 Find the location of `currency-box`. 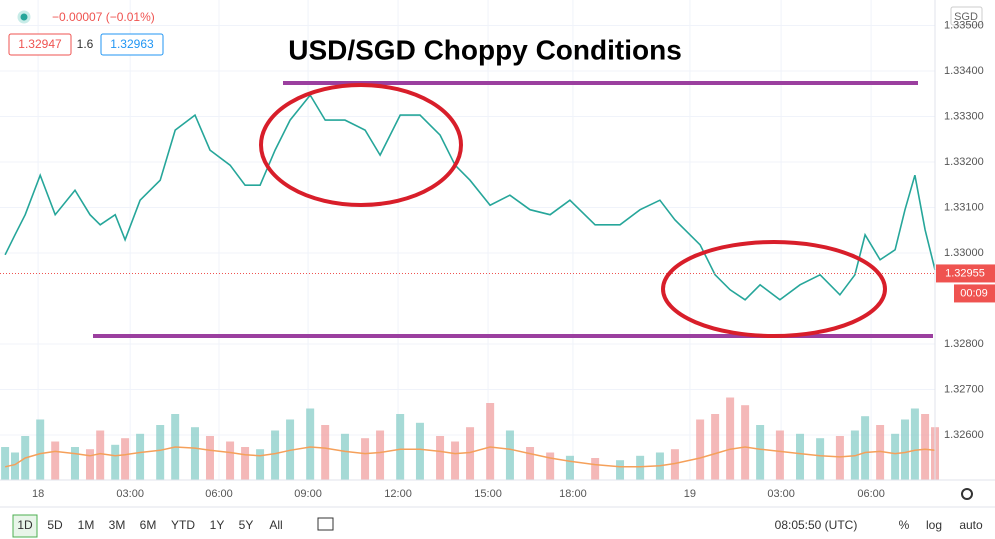

currency-box is located at coordinates (966, 16).